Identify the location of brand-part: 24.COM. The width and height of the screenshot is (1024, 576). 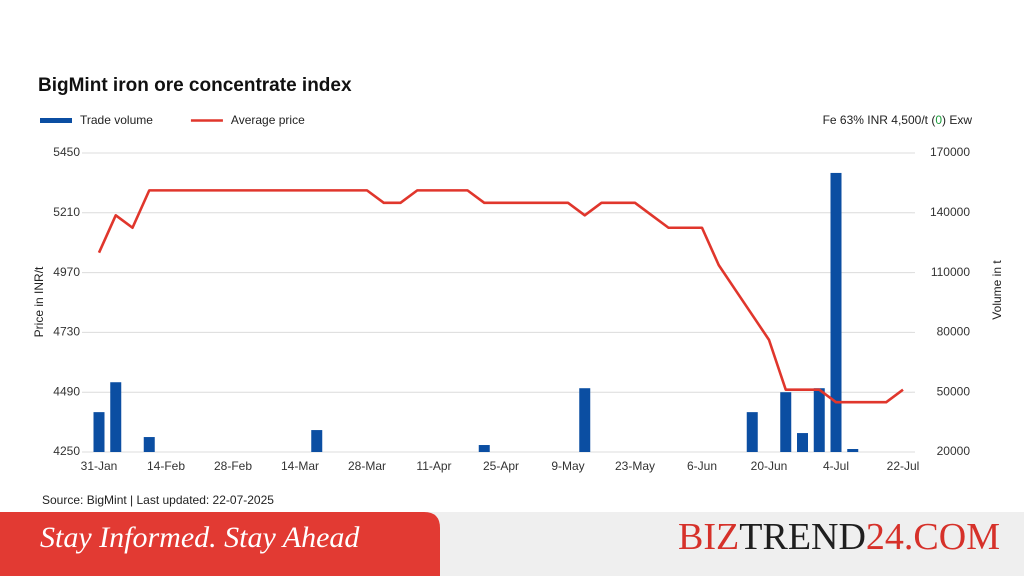
(933, 537).